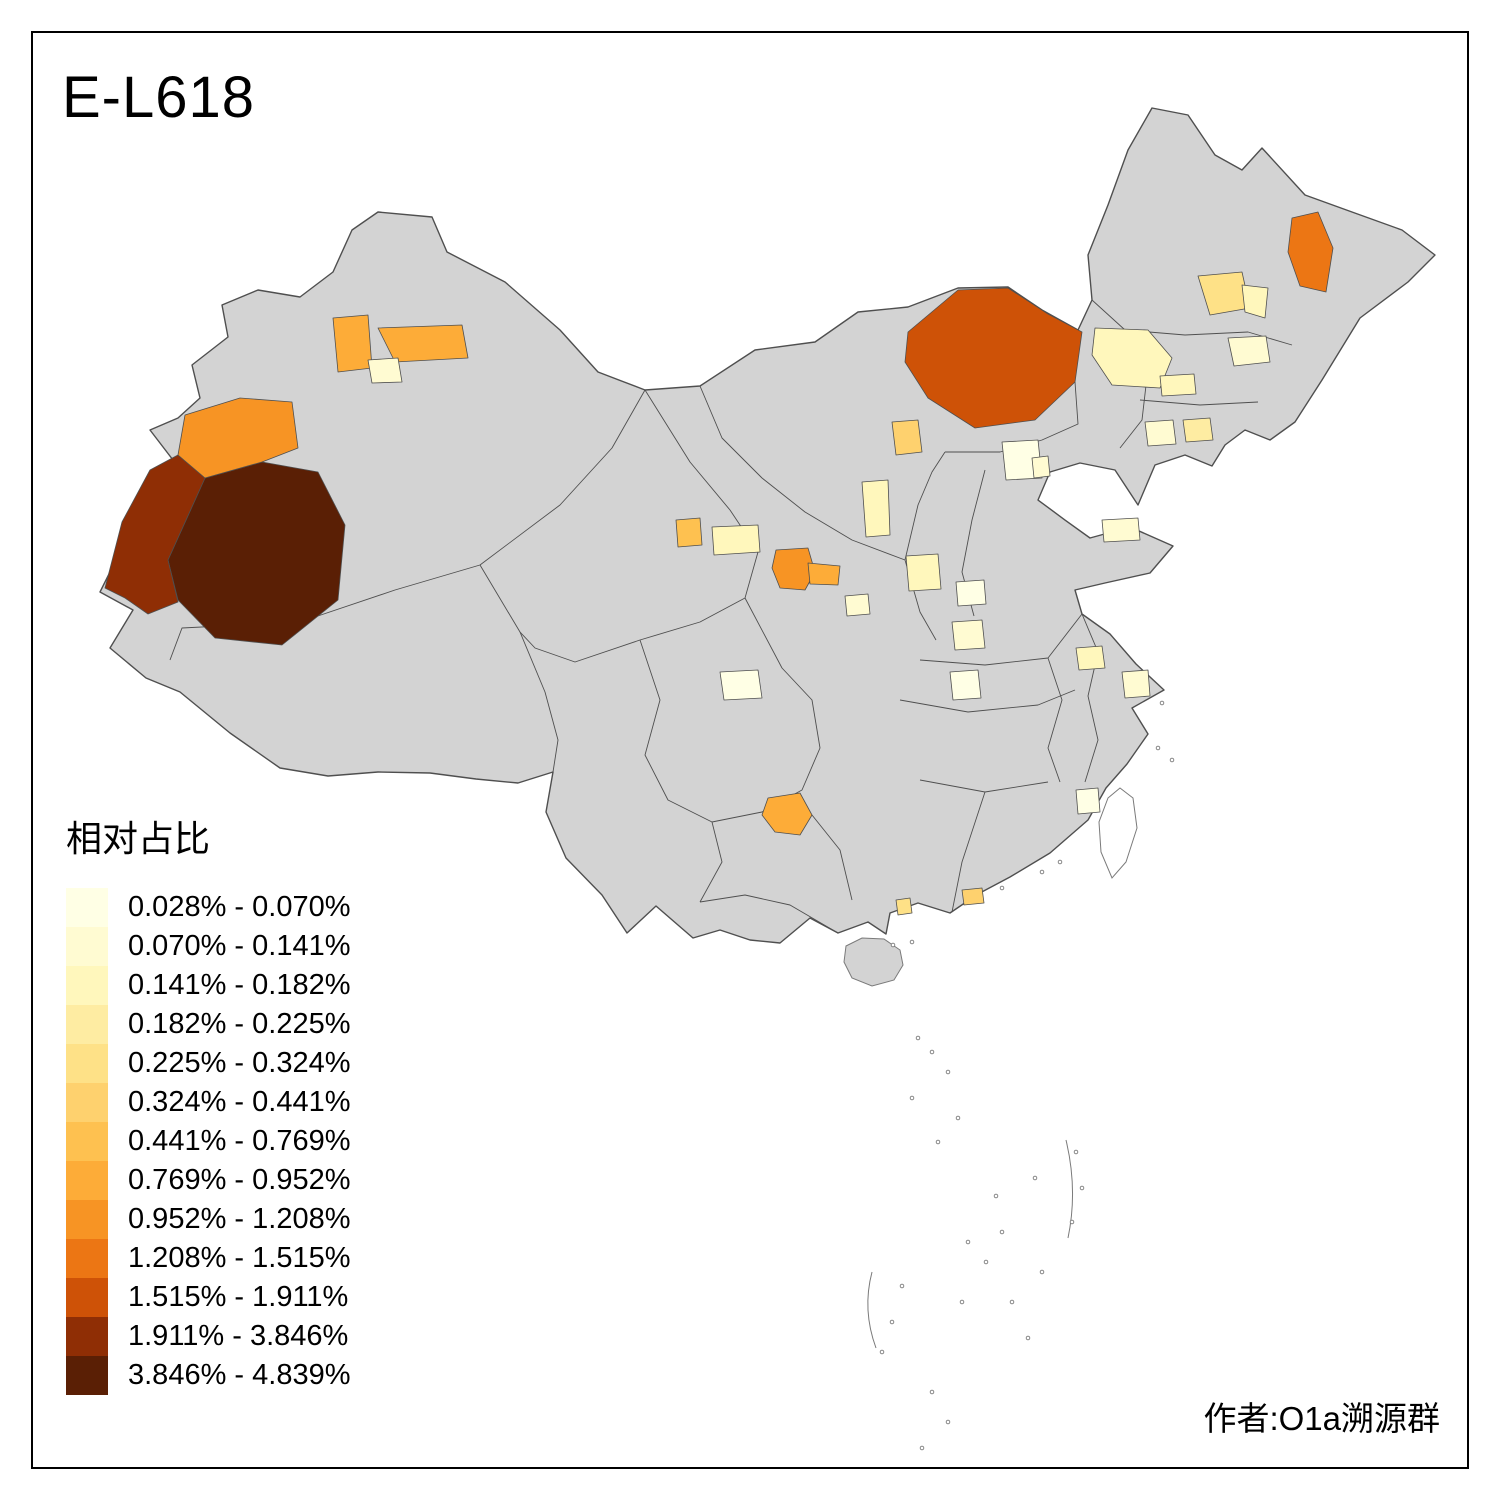  I want to click on legend-bin-7: 0.441% - 0.769%, so click(208, 1141).